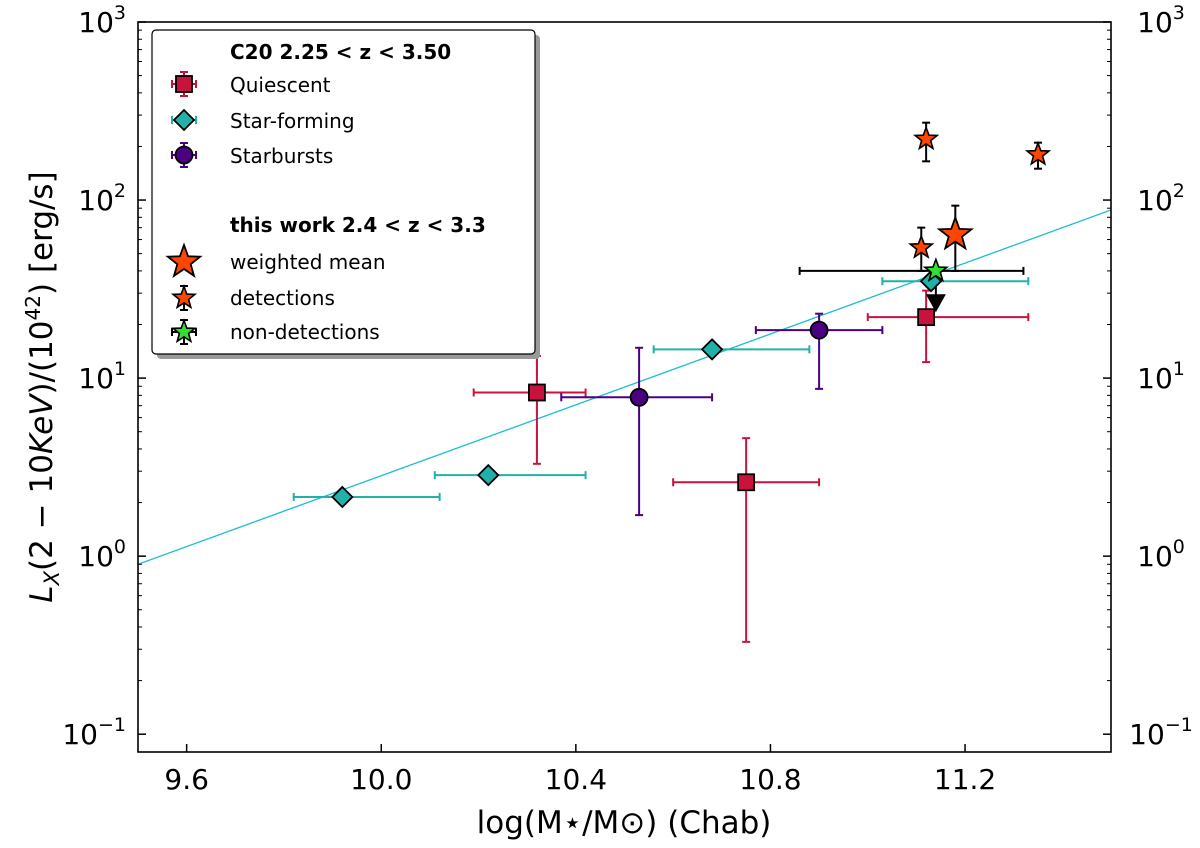 Image resolution: width=1200 pixels, height=848 pixels. What do you see at coordinates (358, 225) in the screenshot?
I see `legend-group2-title: this work 2.4 < z < 3.3` at bounding box center [358, 225].